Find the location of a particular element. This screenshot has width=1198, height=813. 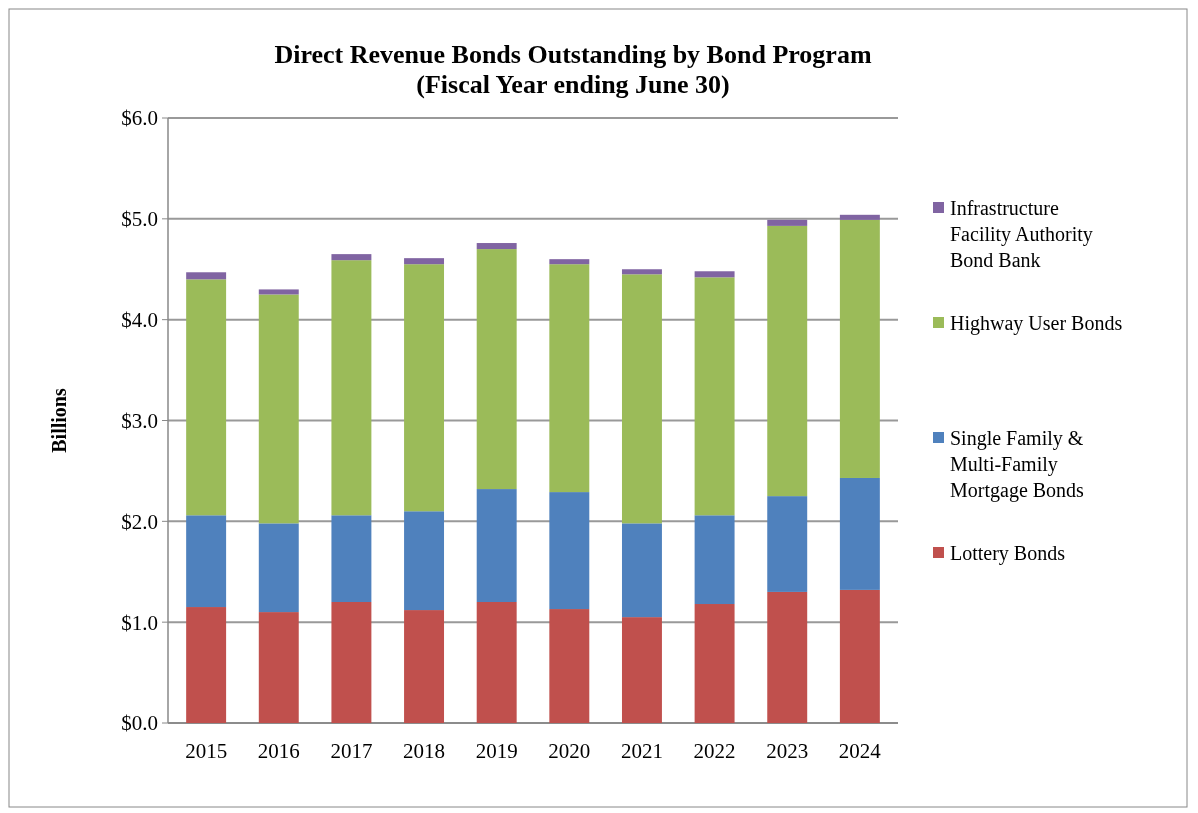

x-tick-label: 2020 is located at coordinates (569, 751).